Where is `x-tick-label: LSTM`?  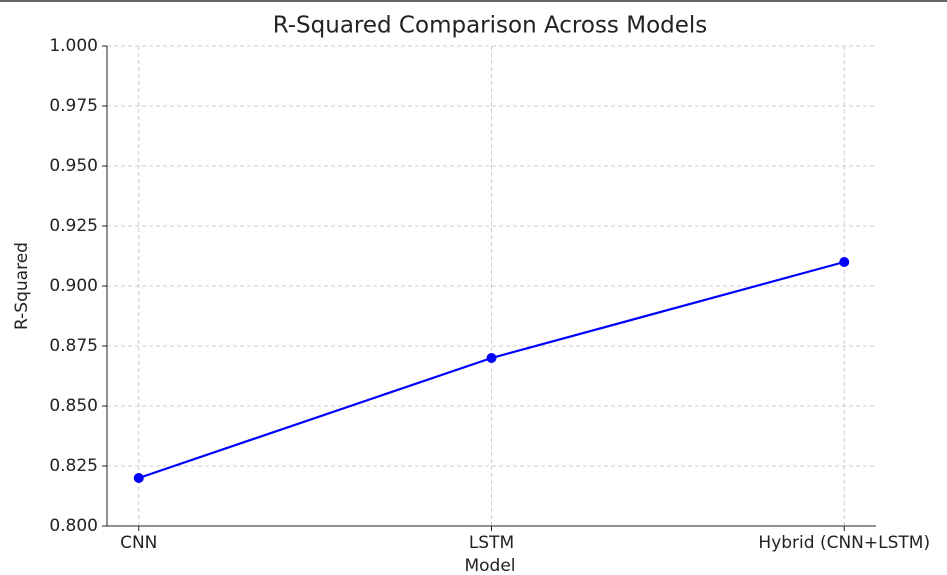
x-tick-label: LSTM is located at coordinates (491, 543).